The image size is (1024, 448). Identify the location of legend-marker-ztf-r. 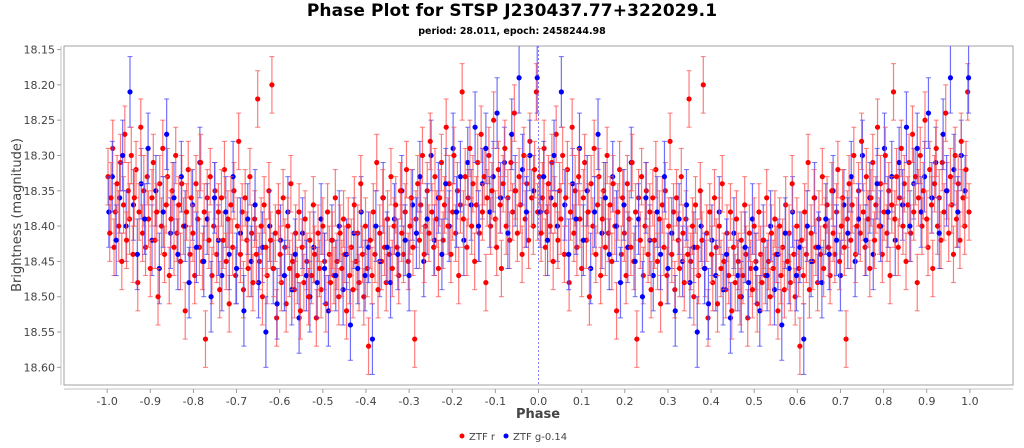
(462, 436).